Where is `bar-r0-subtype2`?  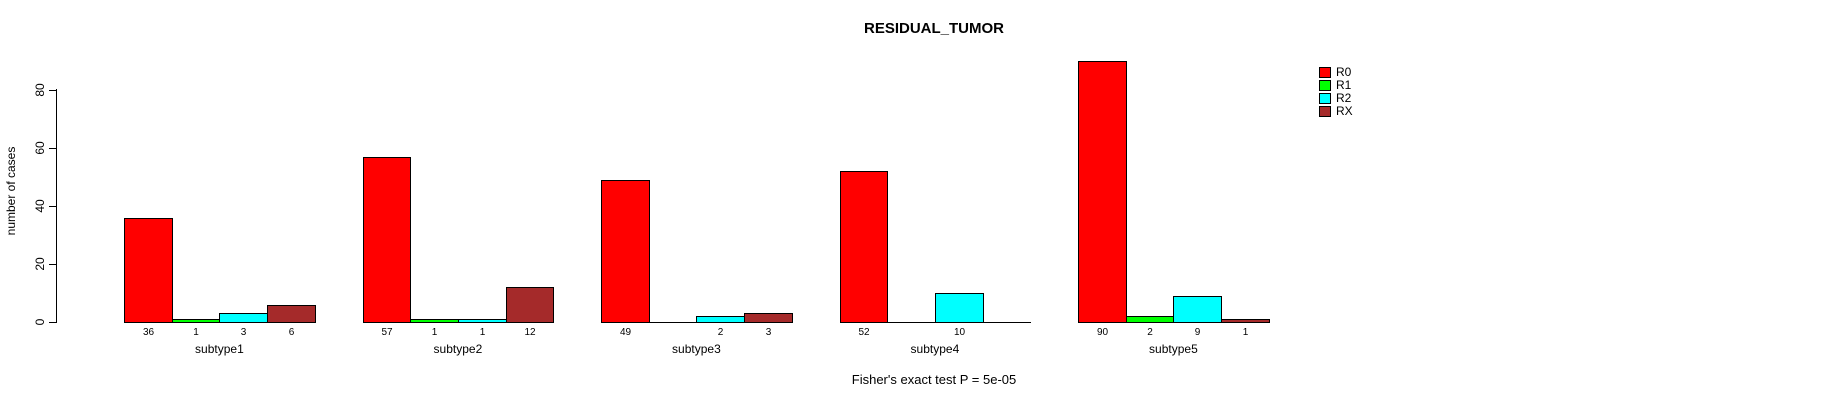 bar-r0-subtype2 is located at coordinates (387, 240).